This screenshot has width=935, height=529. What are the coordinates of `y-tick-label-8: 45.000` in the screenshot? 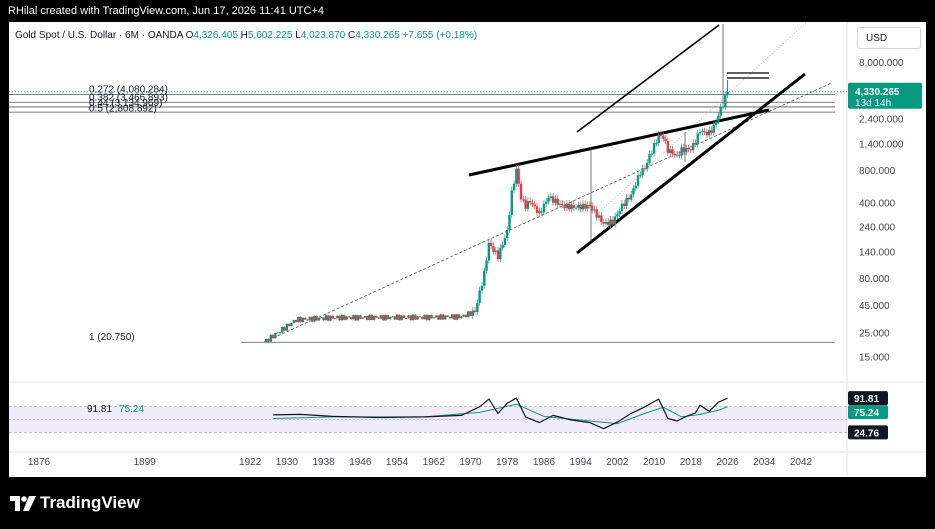 It's located at (874, 306).